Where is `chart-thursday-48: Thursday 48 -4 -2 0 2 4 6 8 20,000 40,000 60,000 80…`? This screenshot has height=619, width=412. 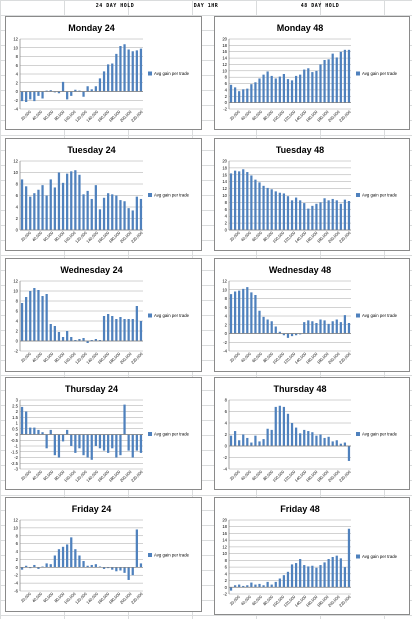 chart-thursday-48: Thursday 48 -4 -2 0 2 4 6 8 20,000 40,000 60,000 80… is located at coordinates (312, 433).